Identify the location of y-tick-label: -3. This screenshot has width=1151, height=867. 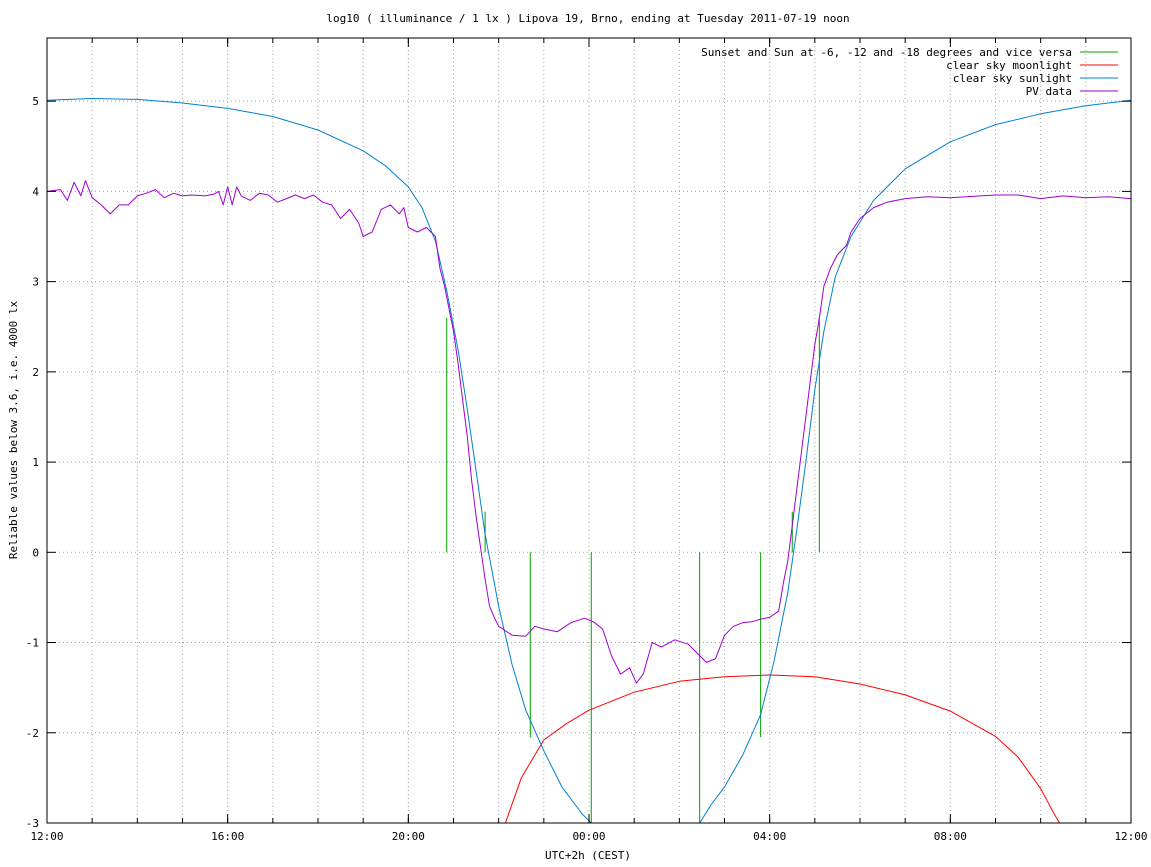
(32, 823).